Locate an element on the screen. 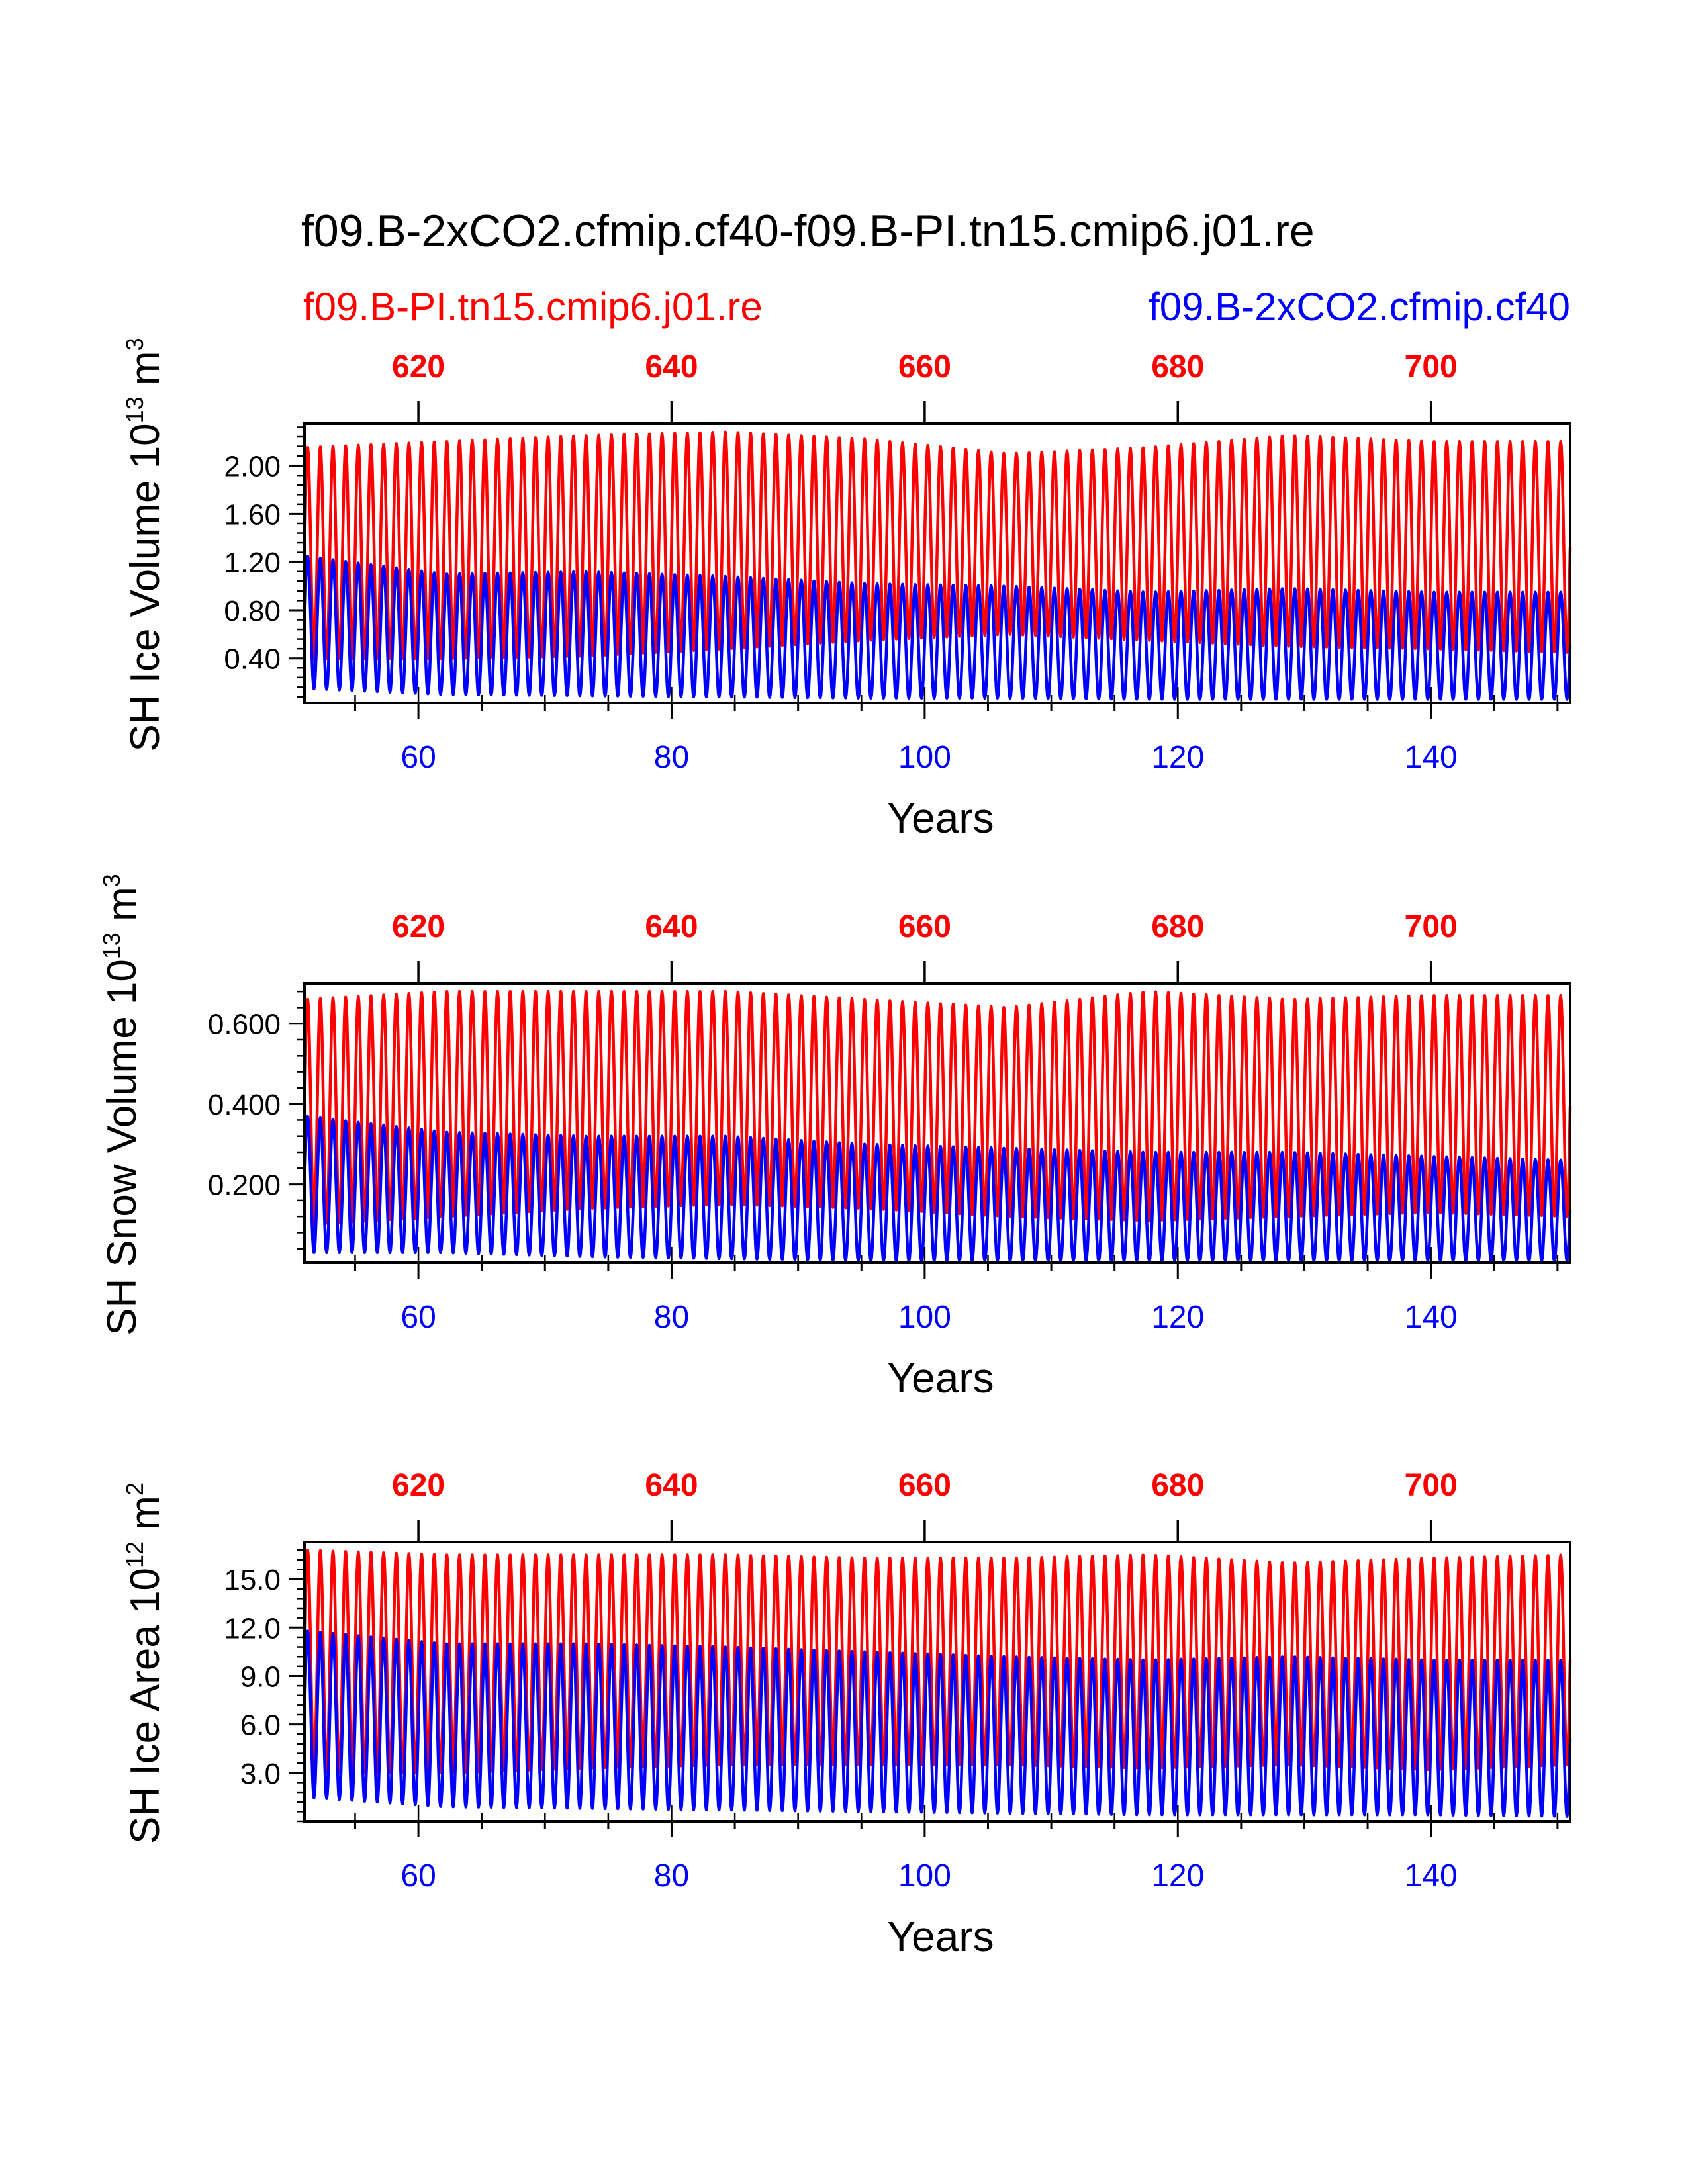 This screenshot has width=1688, height=2184. y-tick-label: 2.00 is located at coordinates (252, 467).